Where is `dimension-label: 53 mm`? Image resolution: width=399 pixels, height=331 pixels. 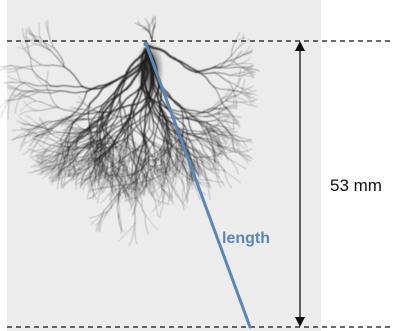 dimension-label: 53 mm is located at coordinates (356, 185).